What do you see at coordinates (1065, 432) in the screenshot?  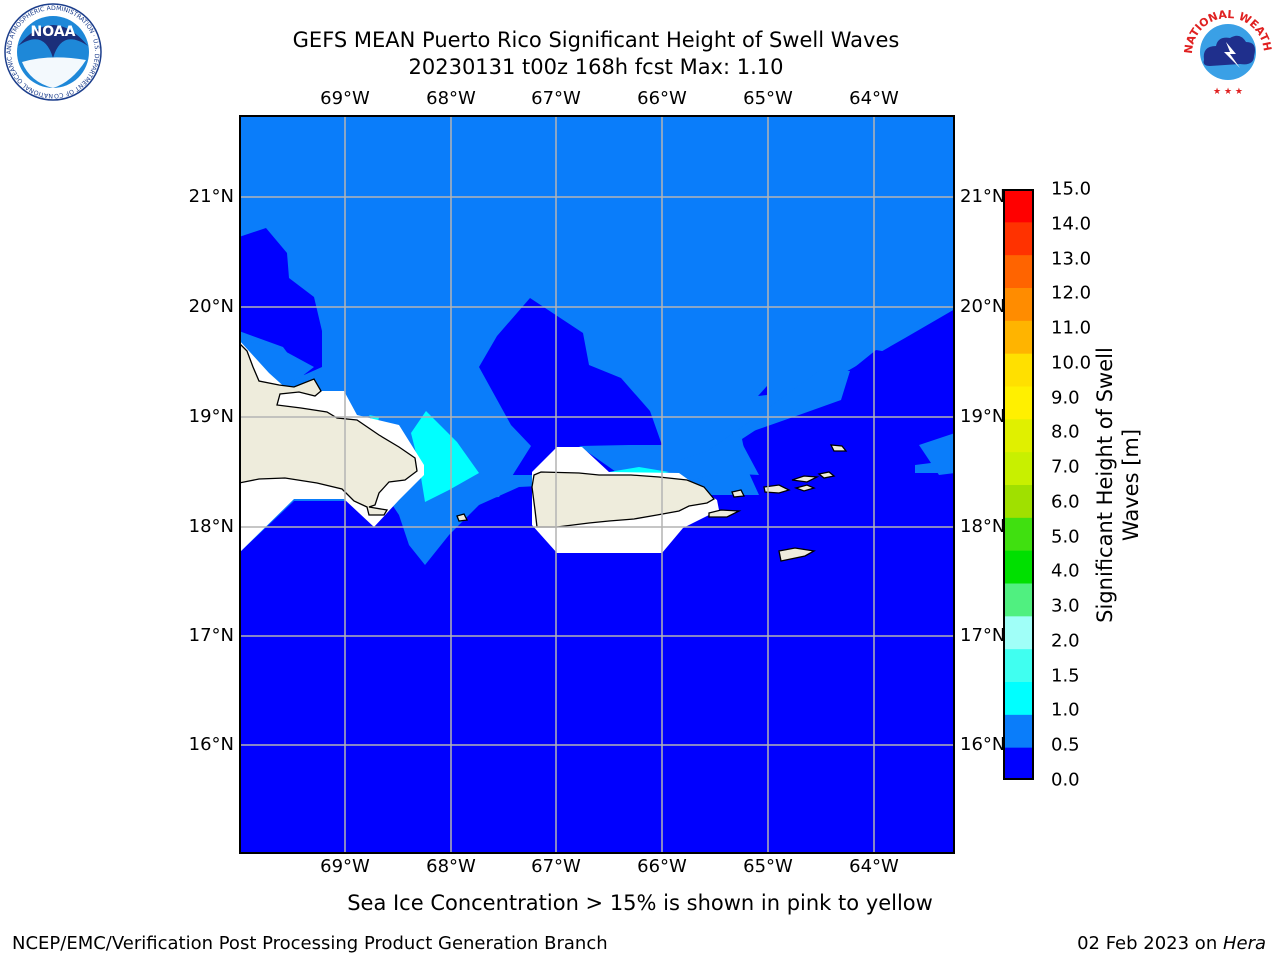 I see `colorbar-tick-label: 8.0` at bounding box center [1065, 432].